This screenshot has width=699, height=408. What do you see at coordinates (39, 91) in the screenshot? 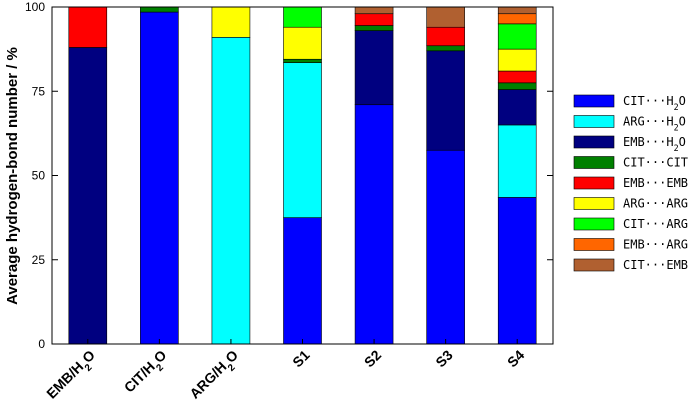
I see `y-tick-label: 75` at bounding box center [39, 91].